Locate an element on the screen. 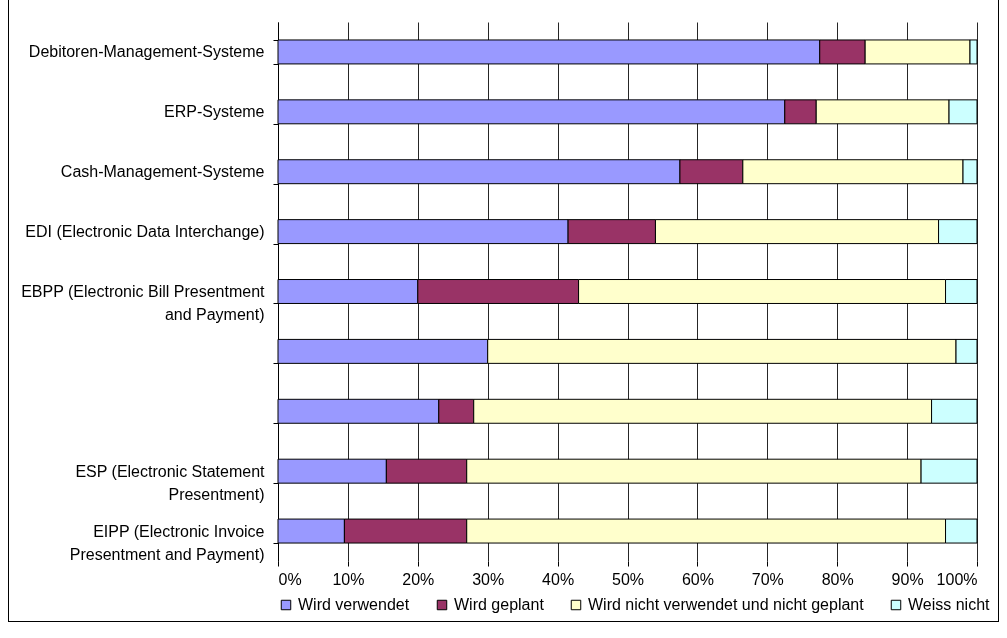 The width and height of the screenshot is (1007, 638). y-tick-label: ERP-Systeme is located at coordinates (214, 112).